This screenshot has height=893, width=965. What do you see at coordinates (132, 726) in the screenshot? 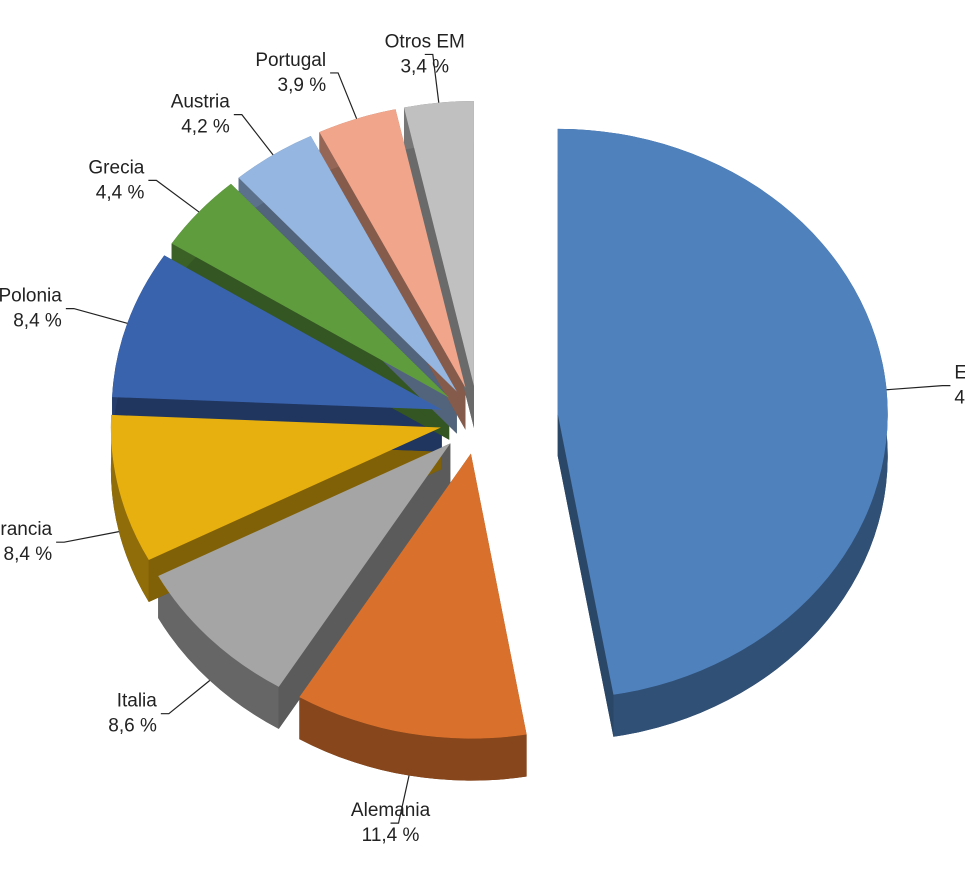
I see `value-label: 8,6 %` at bounding box center [132, 726].